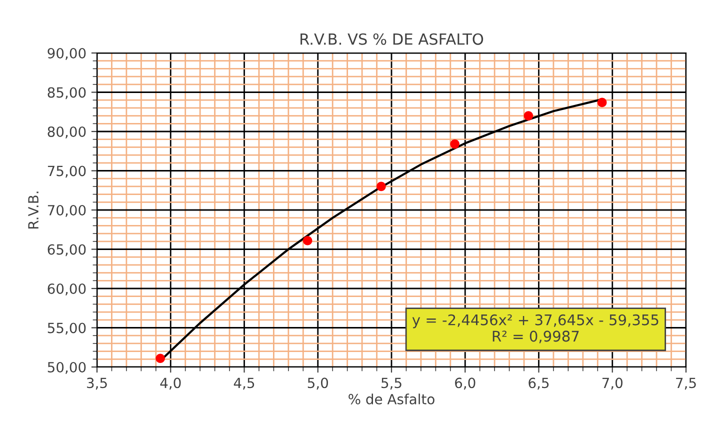 The height and width of the screenshot is (424, 708). Describe the element at coordinates (612, 384) in the screenshot. I see `x-tick-label: 7,0` at that location.